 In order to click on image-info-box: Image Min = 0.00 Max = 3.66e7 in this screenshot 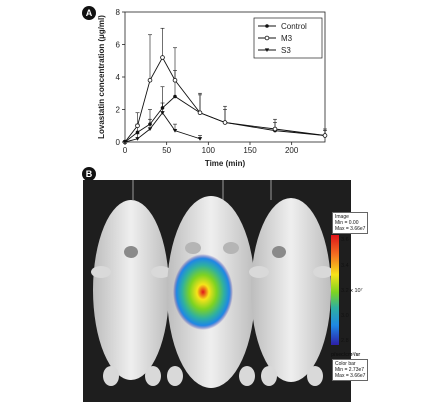, I will do `click(350, 223)`.